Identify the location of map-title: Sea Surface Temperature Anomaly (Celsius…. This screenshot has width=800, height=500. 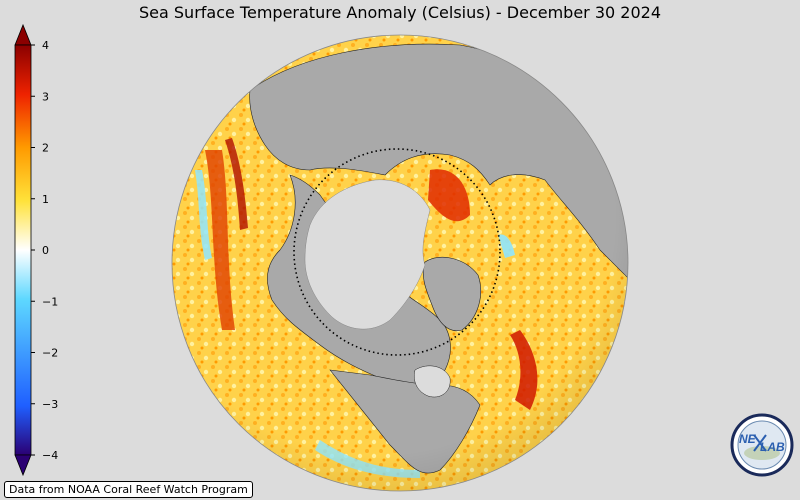
(400, 12).